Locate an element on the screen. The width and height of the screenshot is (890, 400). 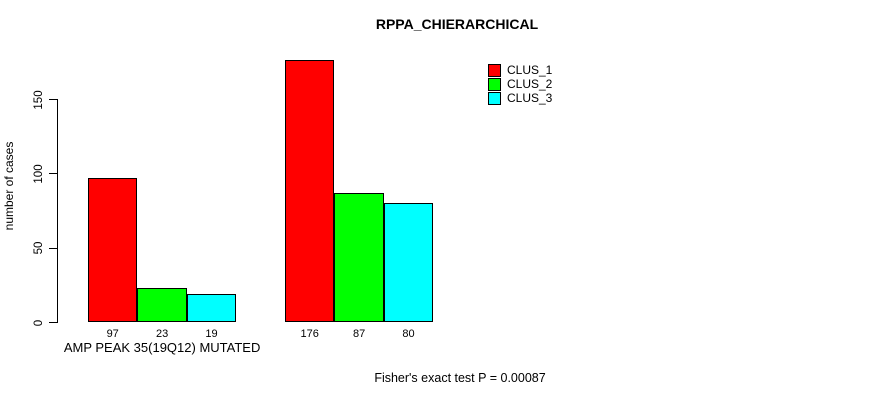
legend-label: CLUS_1 is located at coordinates (530, 70).